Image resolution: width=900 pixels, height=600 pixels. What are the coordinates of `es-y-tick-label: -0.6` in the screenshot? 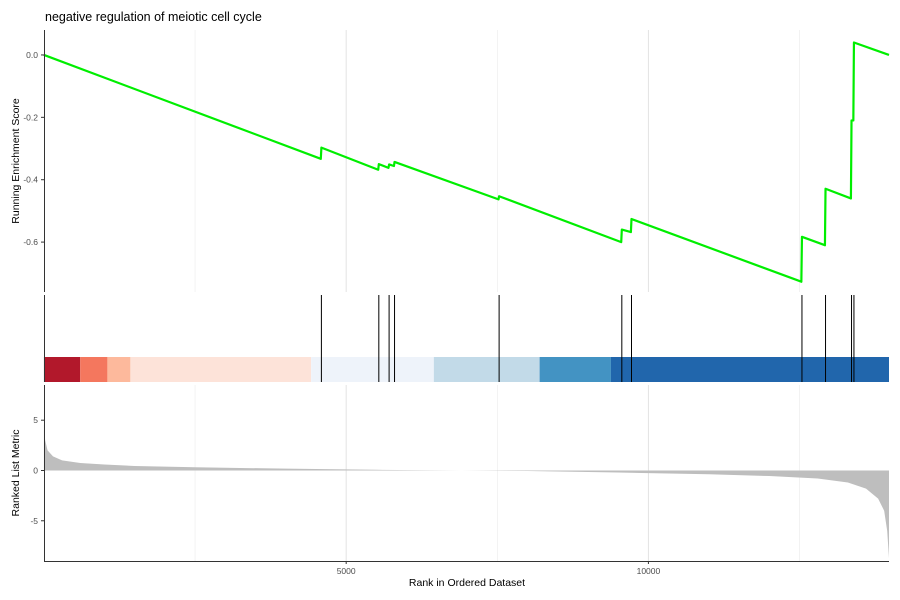 It's located at (30, 242).